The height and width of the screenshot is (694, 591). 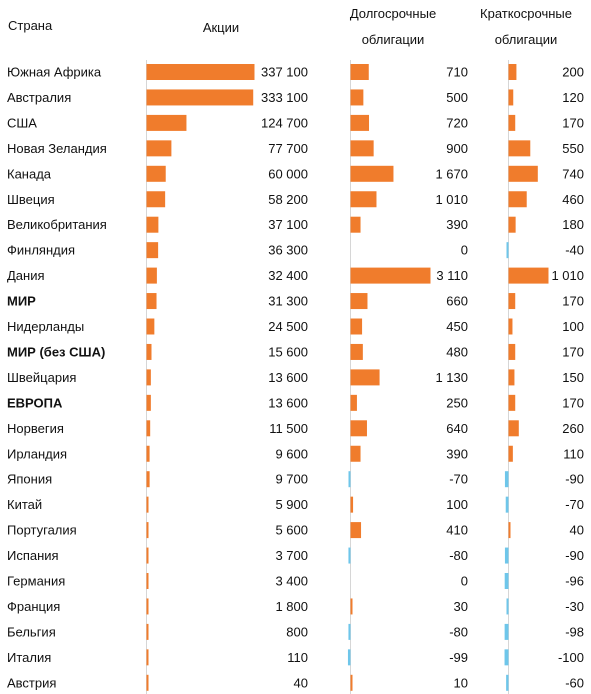 What do you see at coordinates (393, 13) in the screenshot?
I see `header-long-bonds-line1: Долгосрочные` at bounding box center [393, 13].